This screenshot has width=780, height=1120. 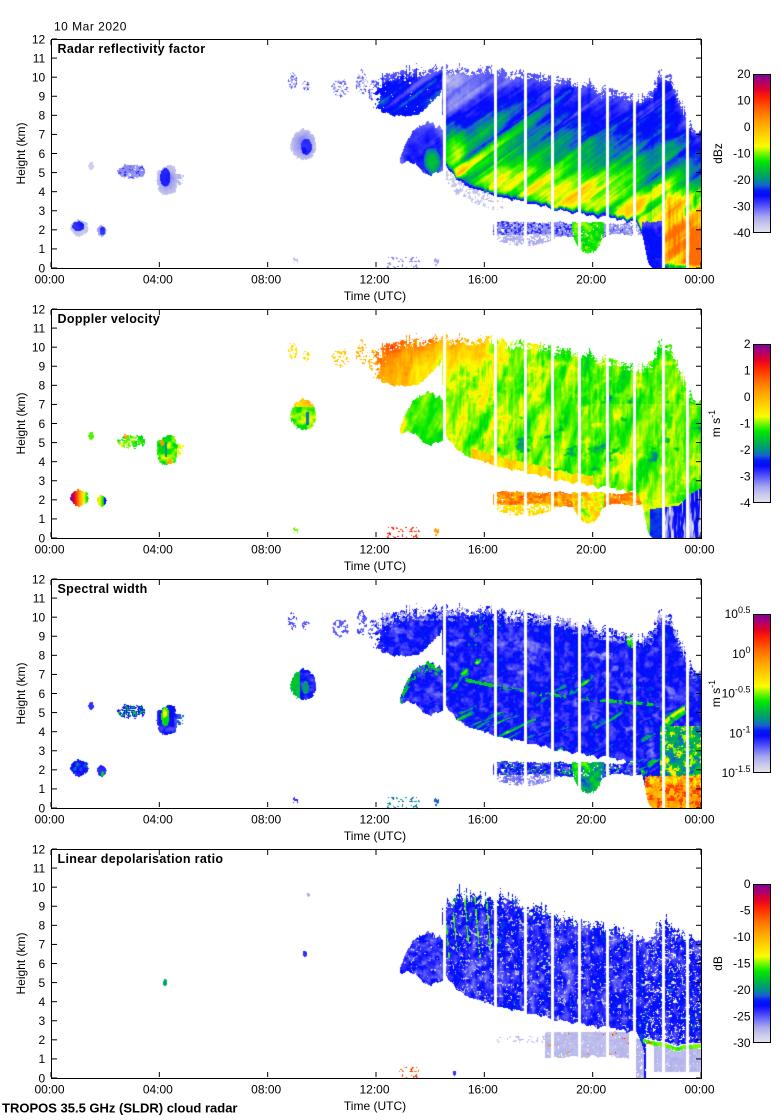 I want to click on svg-text:TROPOS 35.5 GHz (SLDR) cloud r: TROPOS 35.5 GHz (SLDR) cloud radar, so click(x=120, y=1108).